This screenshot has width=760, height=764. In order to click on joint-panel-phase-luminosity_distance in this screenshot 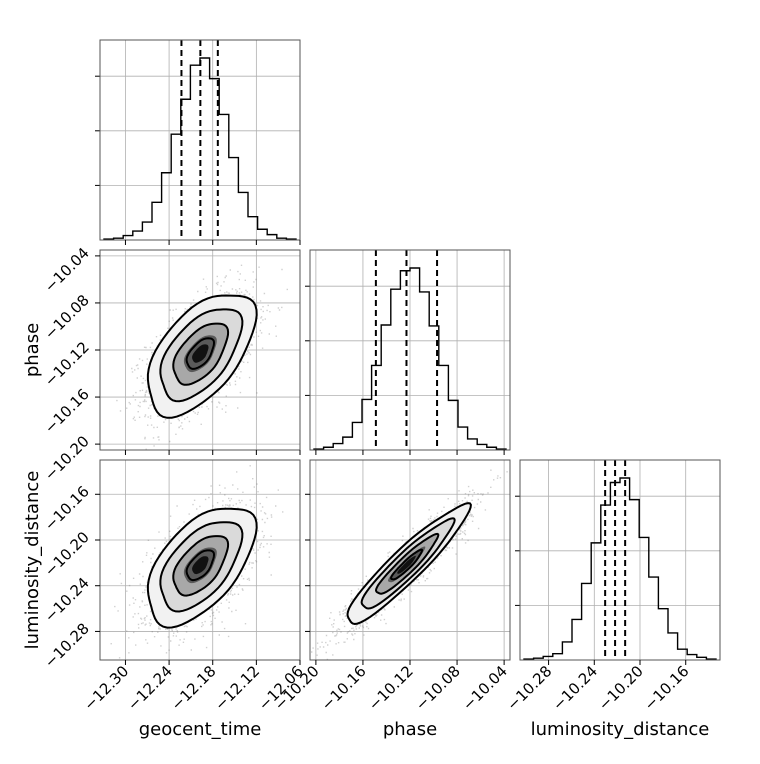, I will do `click(410, 560)`.